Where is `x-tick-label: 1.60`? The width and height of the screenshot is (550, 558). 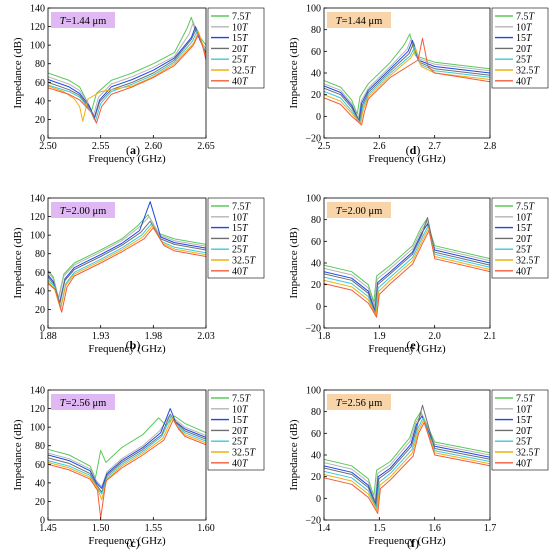
x-tick-label: 1.60 is located at coordinates (206, 528).